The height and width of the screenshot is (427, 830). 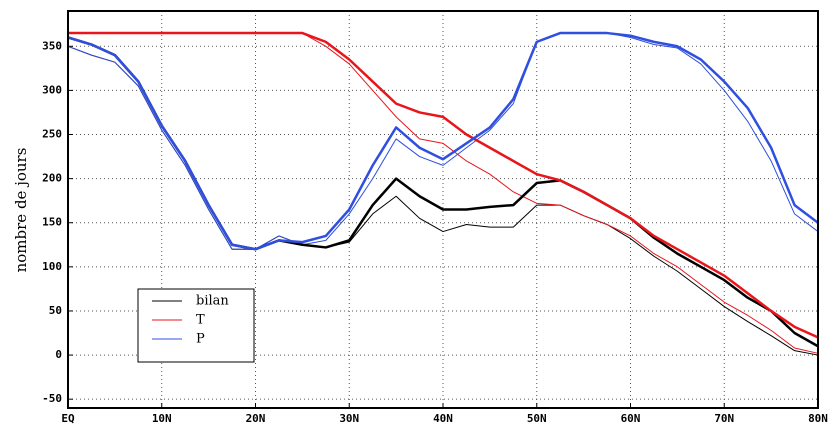 What do you see at coordinates (52, 398) in the screenshot?
I see `y-tick-label: -50` at bounding box center [52, 398].